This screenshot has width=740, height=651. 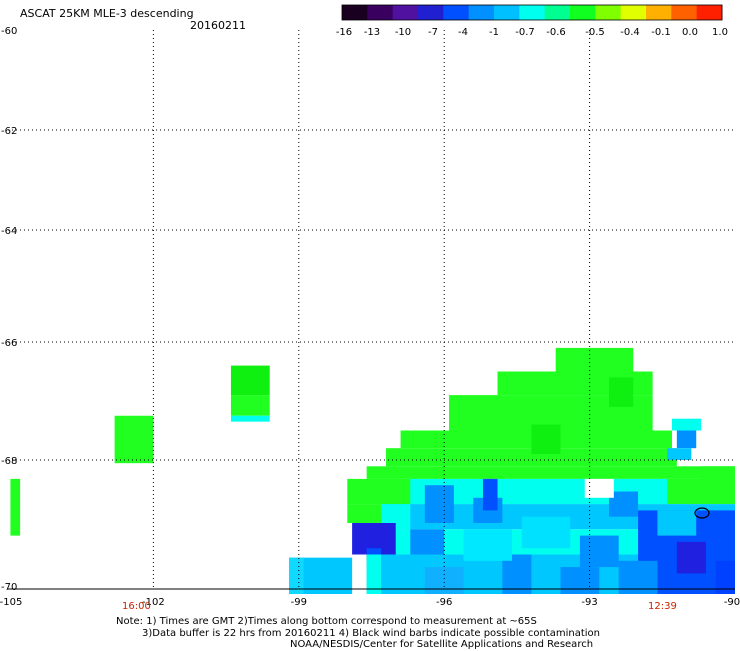 What do you see at coordinates (662, 606) in the screenshot?
I see `time-label-right: 12:39` at bounding box center [662, 606].